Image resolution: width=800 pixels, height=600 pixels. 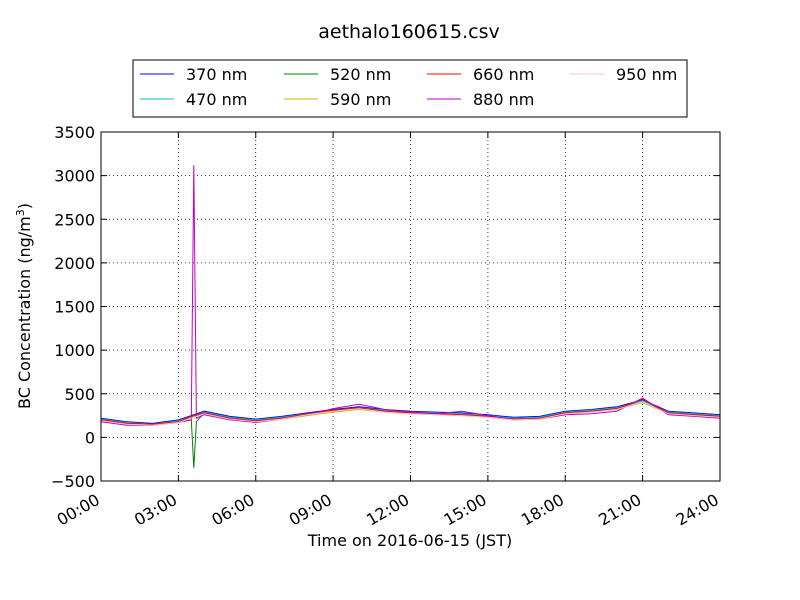 What do you see at coordinates (74, 132) in the screenshot?
I see `y-tick-label: 3500` at bounding box center [74, 132].